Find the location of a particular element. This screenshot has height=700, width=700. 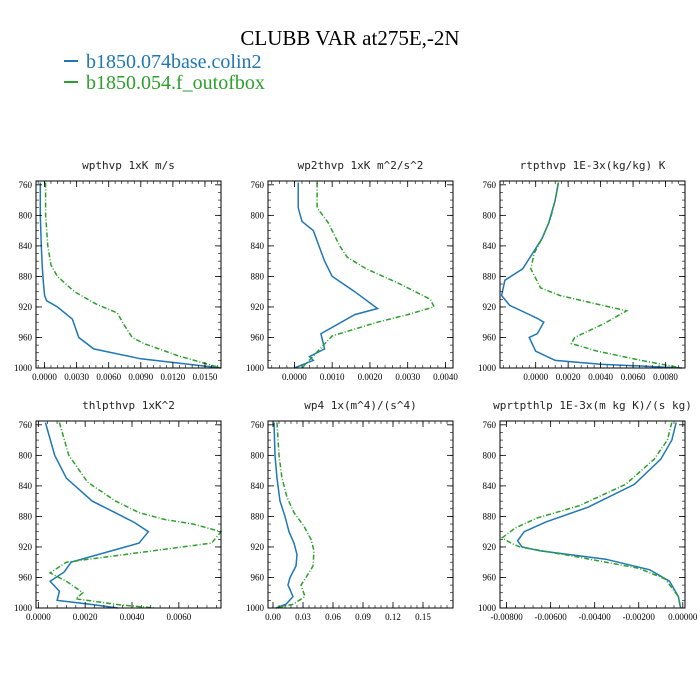

panel-title: wpthvp 1xK m/s is located at coordinates (128, 165).